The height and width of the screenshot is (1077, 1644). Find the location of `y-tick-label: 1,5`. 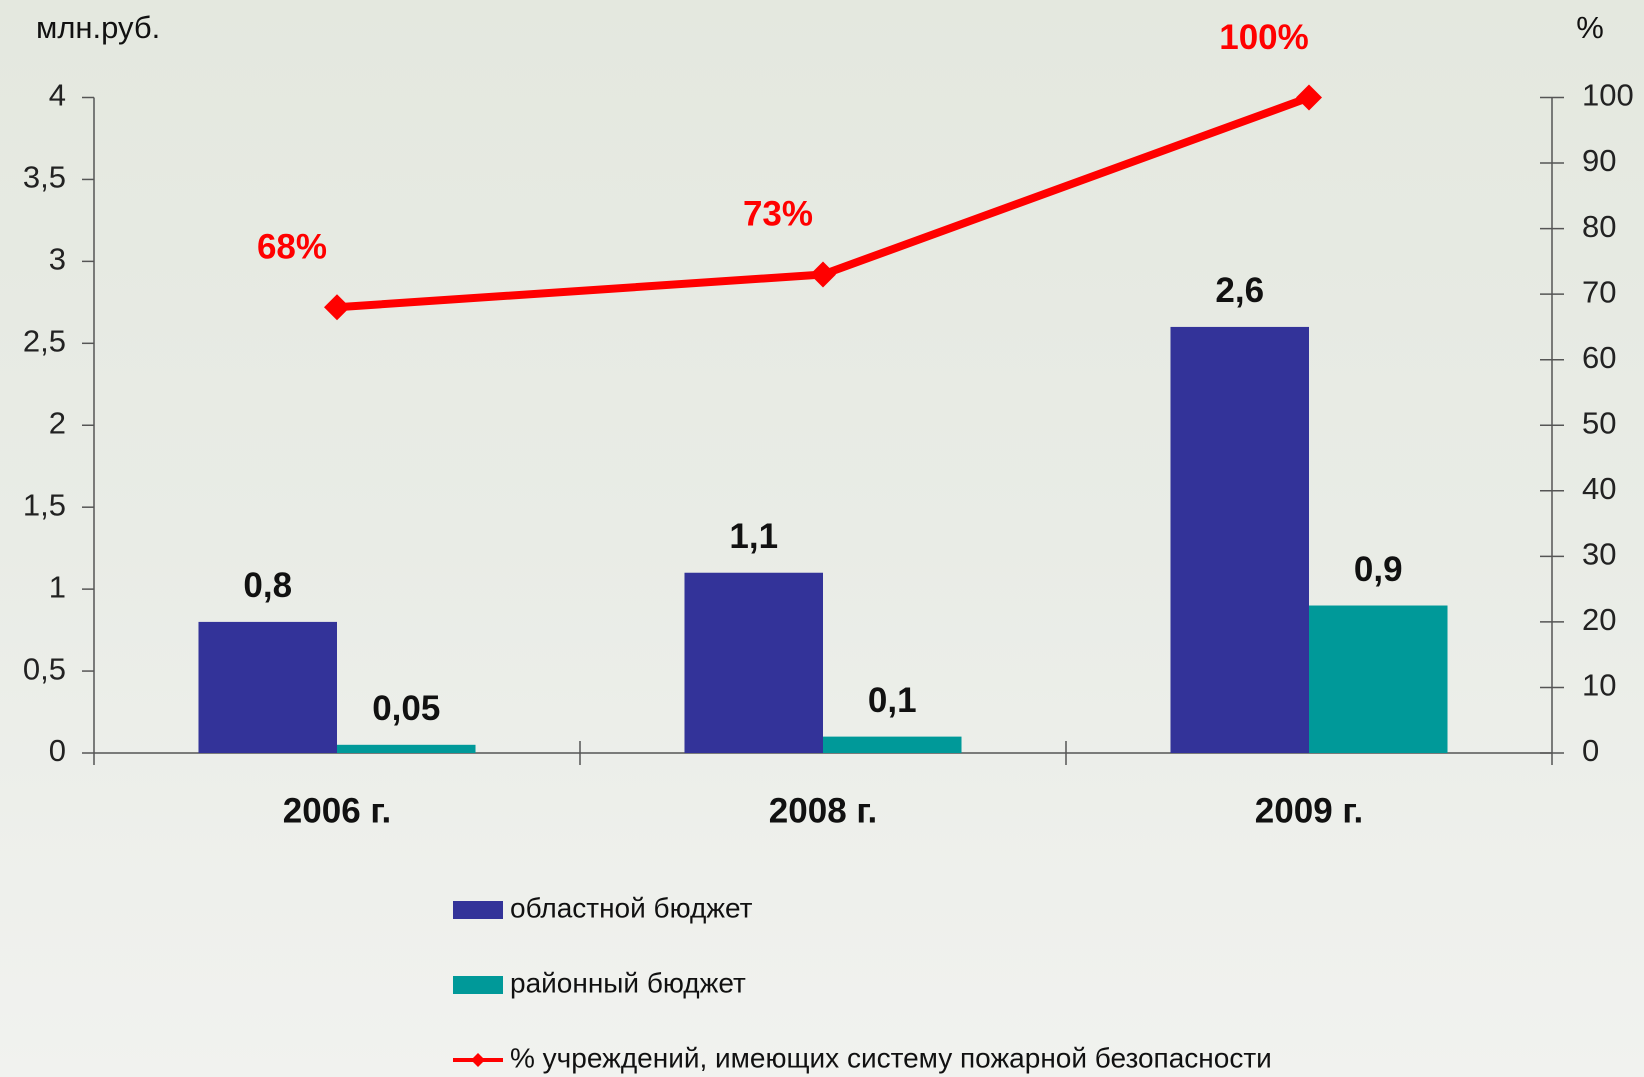

y-tick-label: 1,5 is located at coordinates (44, 504).